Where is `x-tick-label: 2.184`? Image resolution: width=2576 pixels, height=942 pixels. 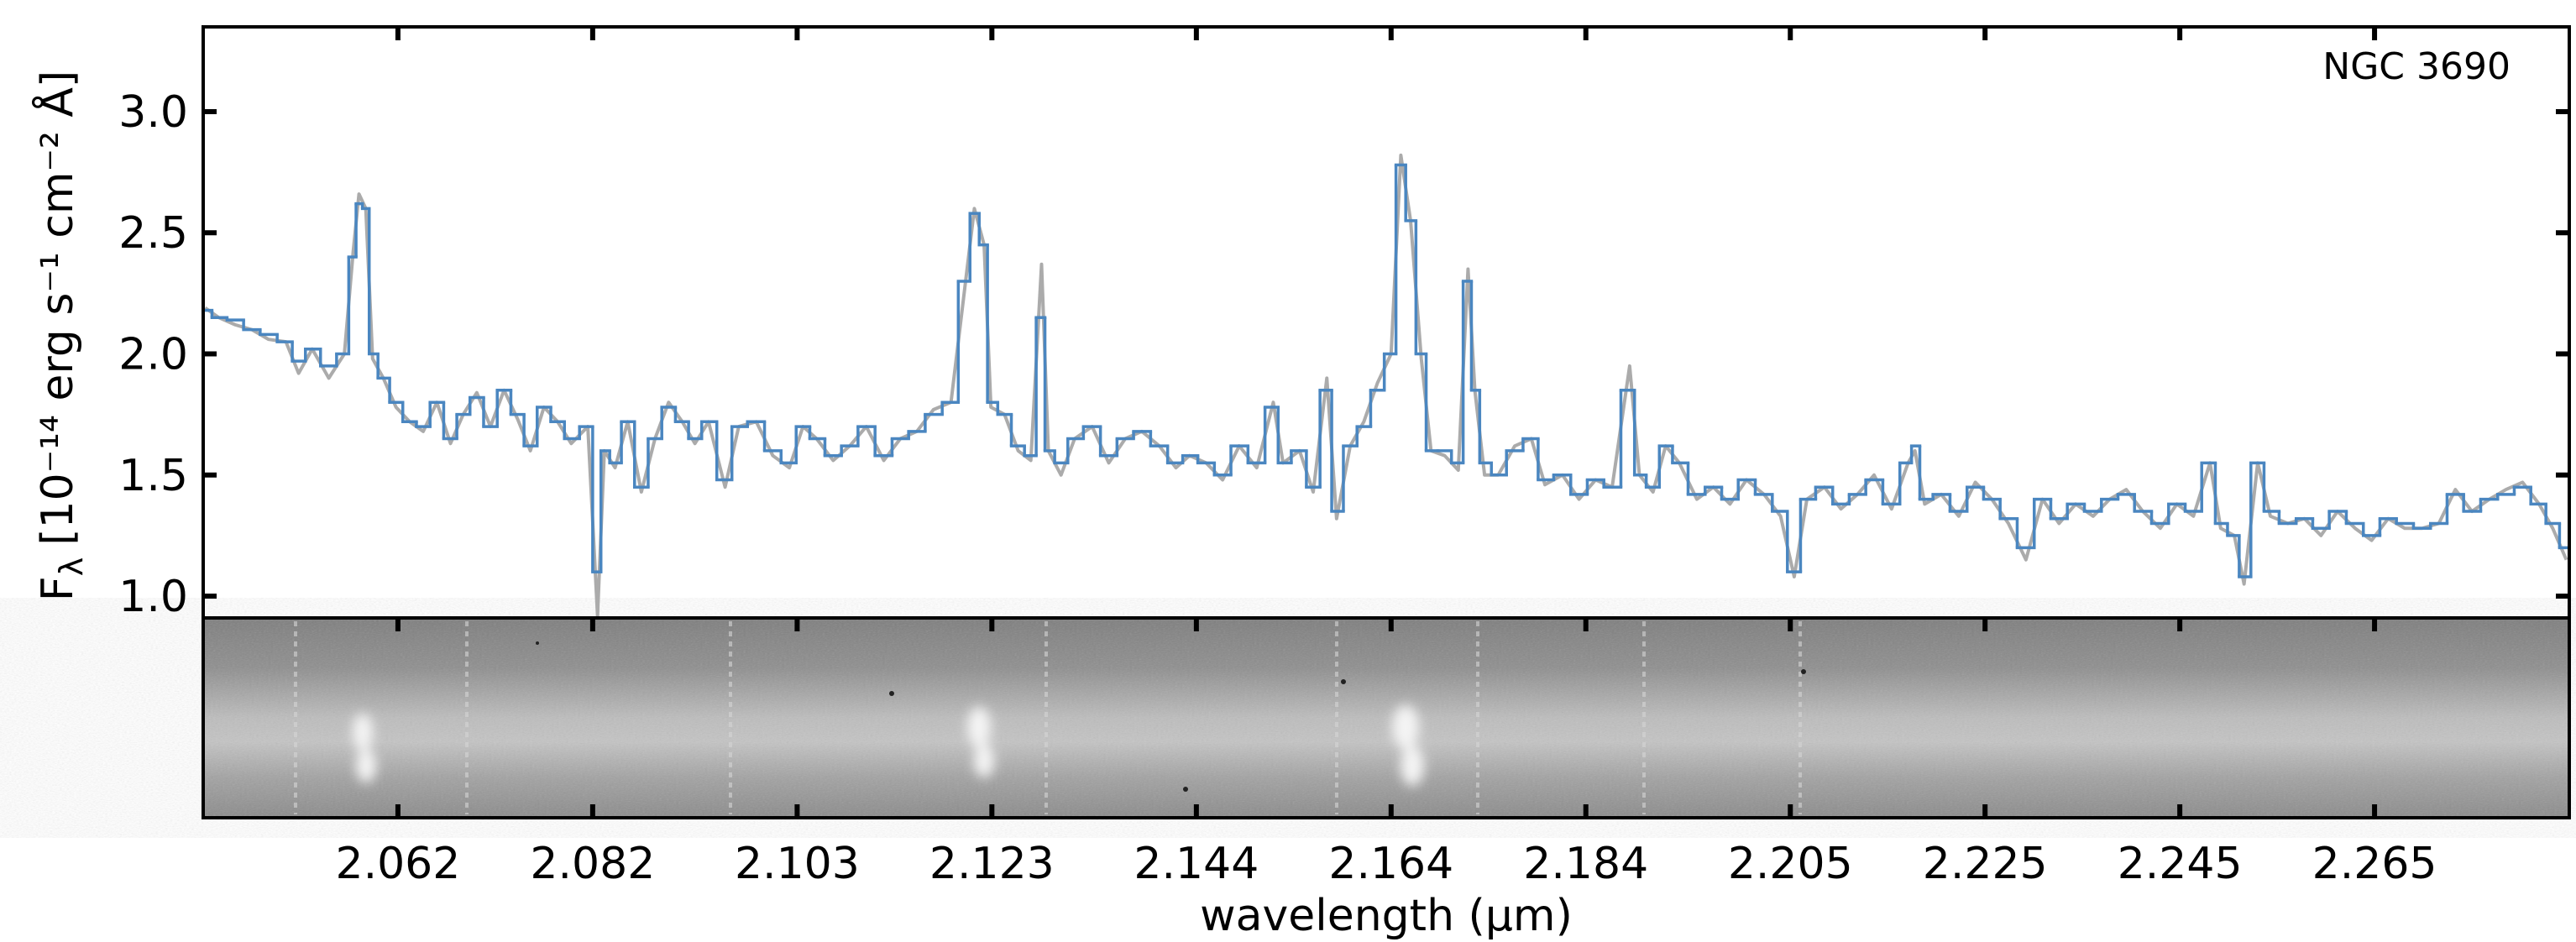
x-tick-label: 2.184 is located at coordinates (1586, 864).